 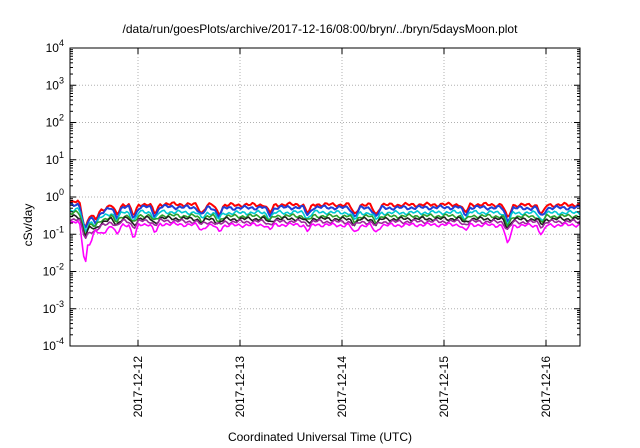 What do you see at coordinates (55, 121) in the screenshot?
I see `y-tick-label: 10²` at bounding box center [55, 121].